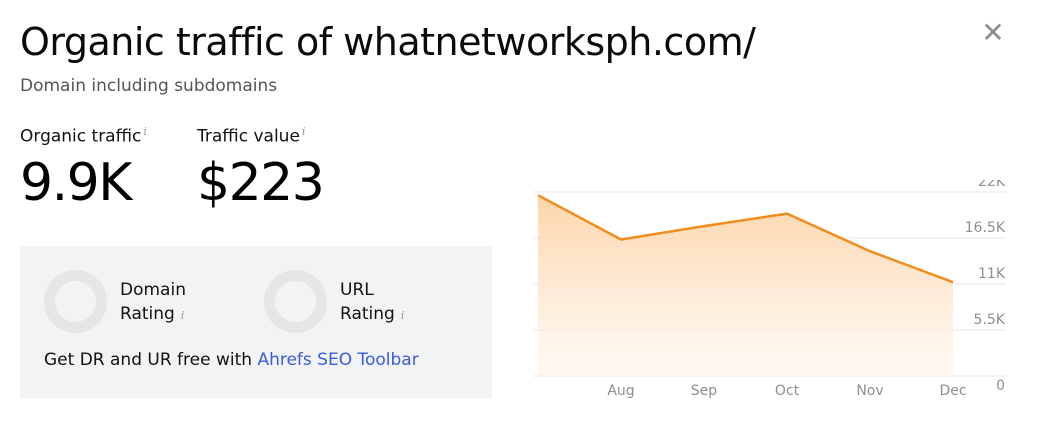  What do you see at coordinates (985, 228) in the screenshot?
I see `y-tick-label: 16.5K` at bounding box center [985, 228].